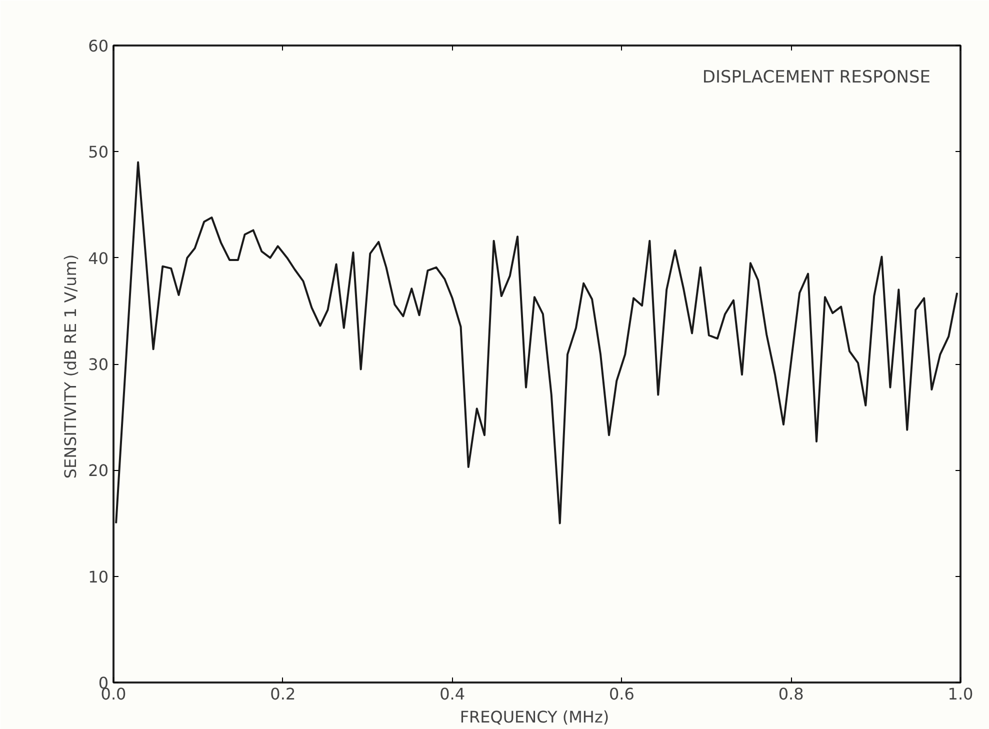  What do you see at coordinates (98, 576) in the screenshot?
I see `y-tick-label: 10` at bounding box center [98, 576].